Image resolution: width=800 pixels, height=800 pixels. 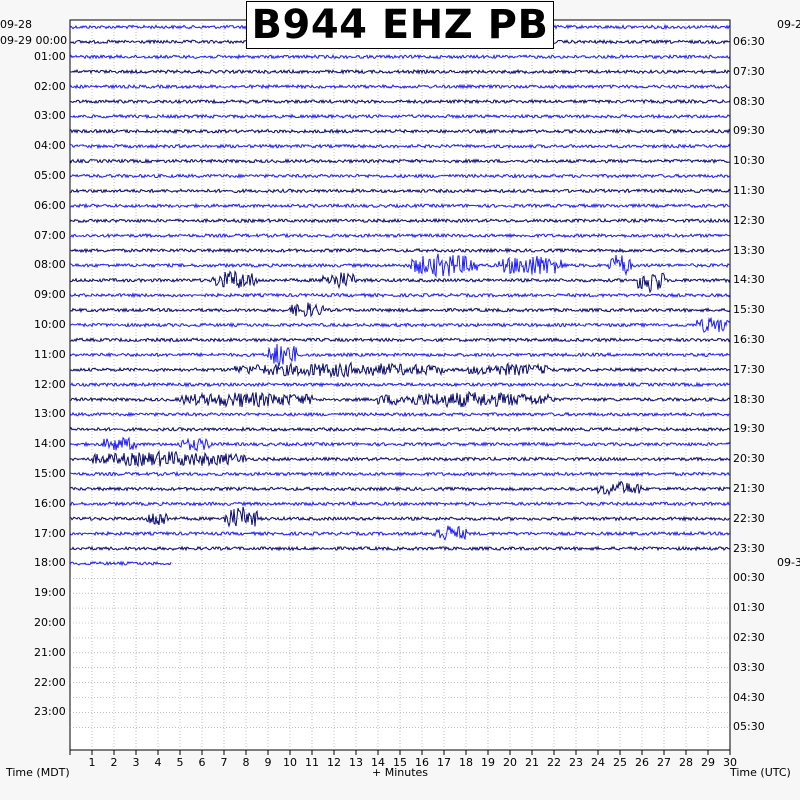 What do you see at coordinates (554, 762) in the screenshot?
I see `x-tick-label: 22` at bounding box center [554, 762].